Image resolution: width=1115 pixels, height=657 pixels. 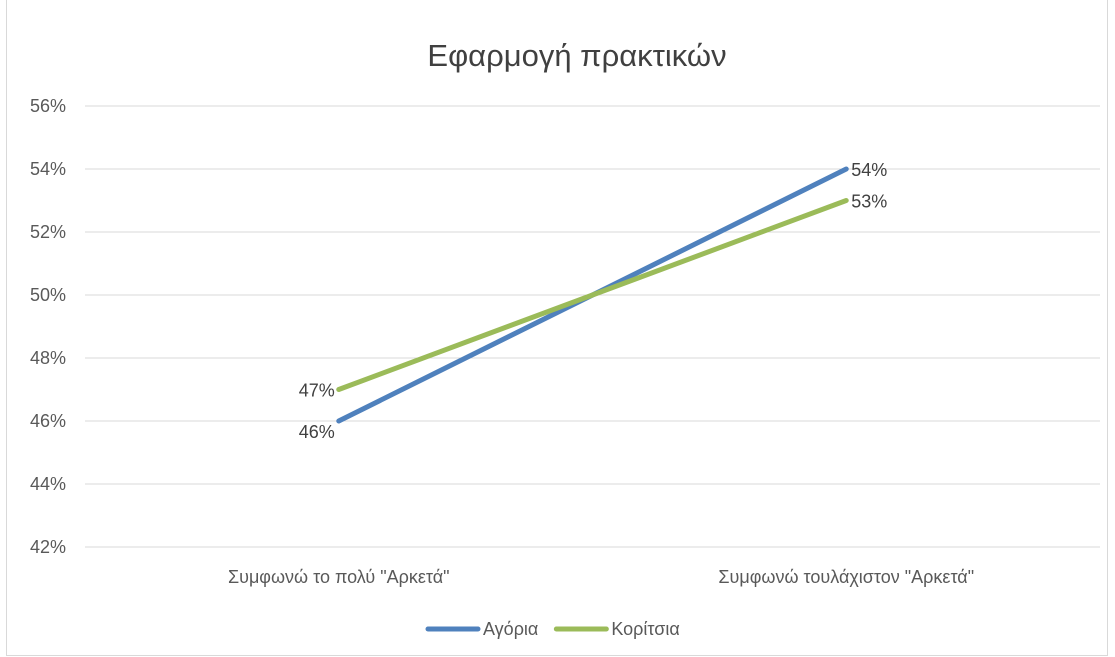 I want to click on y-tick-label: 44%, so click(x=48, y=484).